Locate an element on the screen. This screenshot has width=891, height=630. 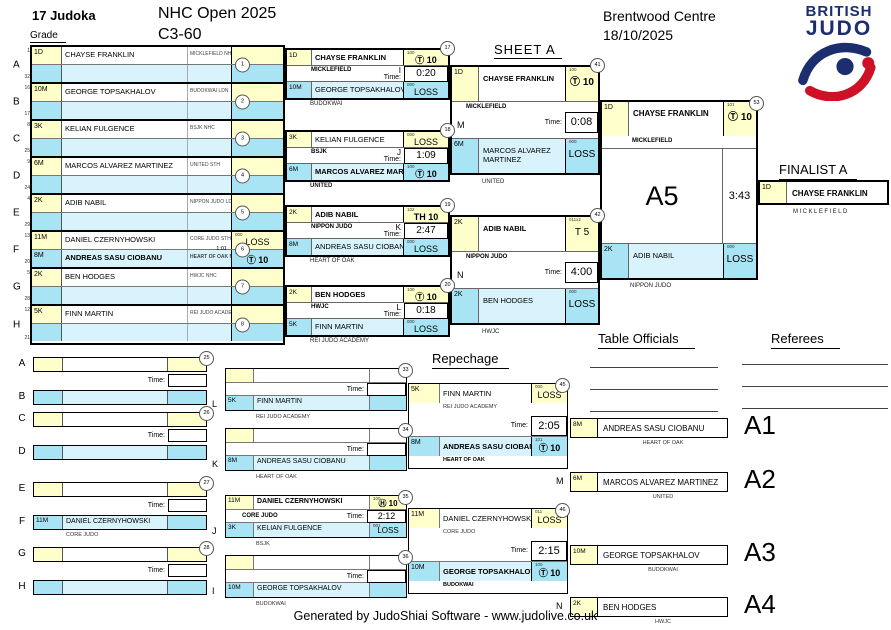
club-name: UNITED STH is located at coordinates (209, 166).